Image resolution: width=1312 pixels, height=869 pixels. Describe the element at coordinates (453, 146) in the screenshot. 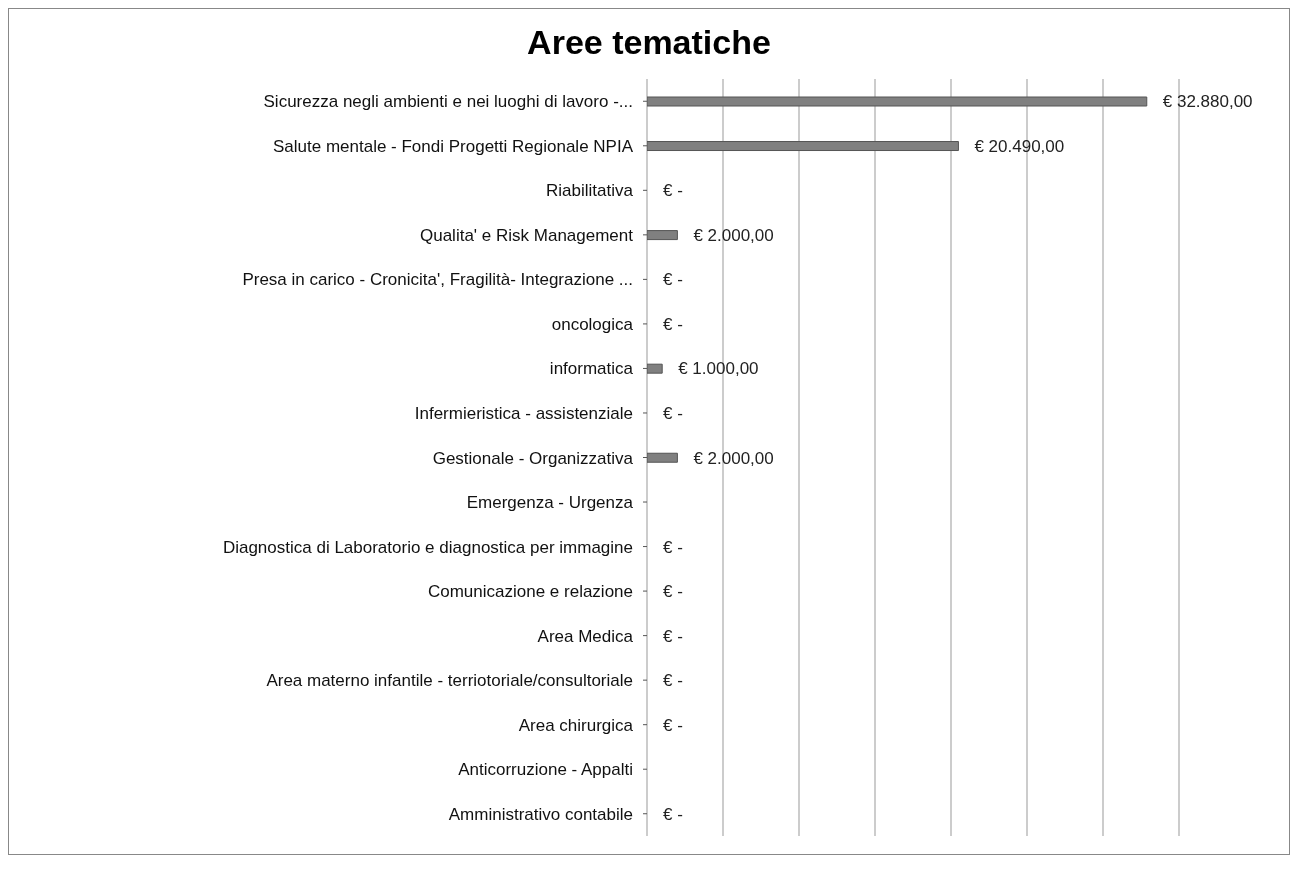

I see `y-tick-label: Salute mentale - Fondi Progetti Regionale NPIA` at that location.